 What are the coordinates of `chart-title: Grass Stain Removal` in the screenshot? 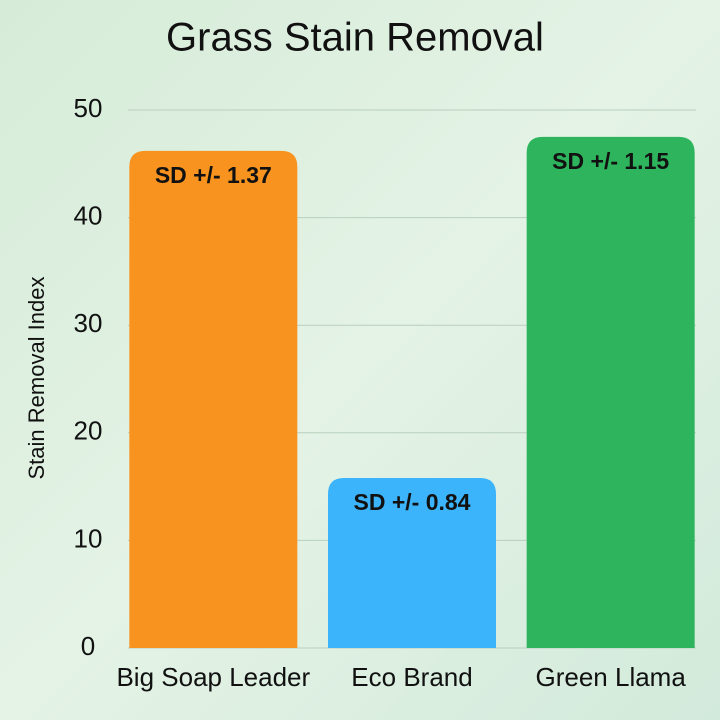 It's located at (355, 38).